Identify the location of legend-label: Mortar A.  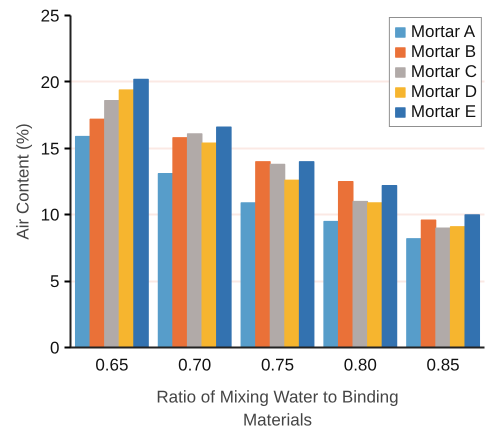
(443, 32).